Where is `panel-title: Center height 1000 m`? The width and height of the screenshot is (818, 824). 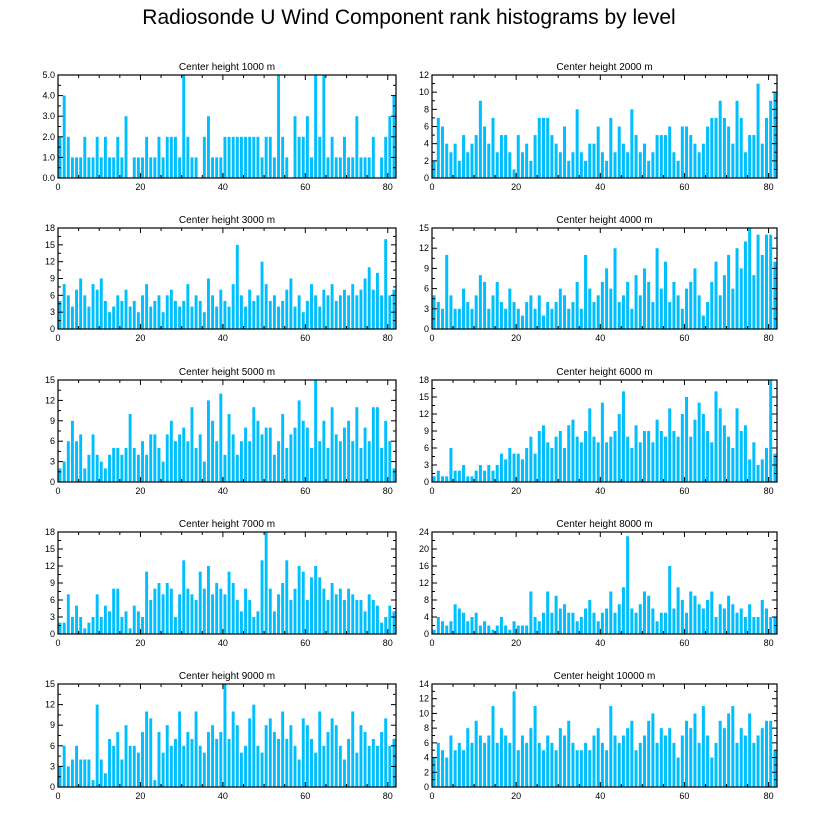
panel-title: Center height 1000 m is located at coordinates (227, 67).